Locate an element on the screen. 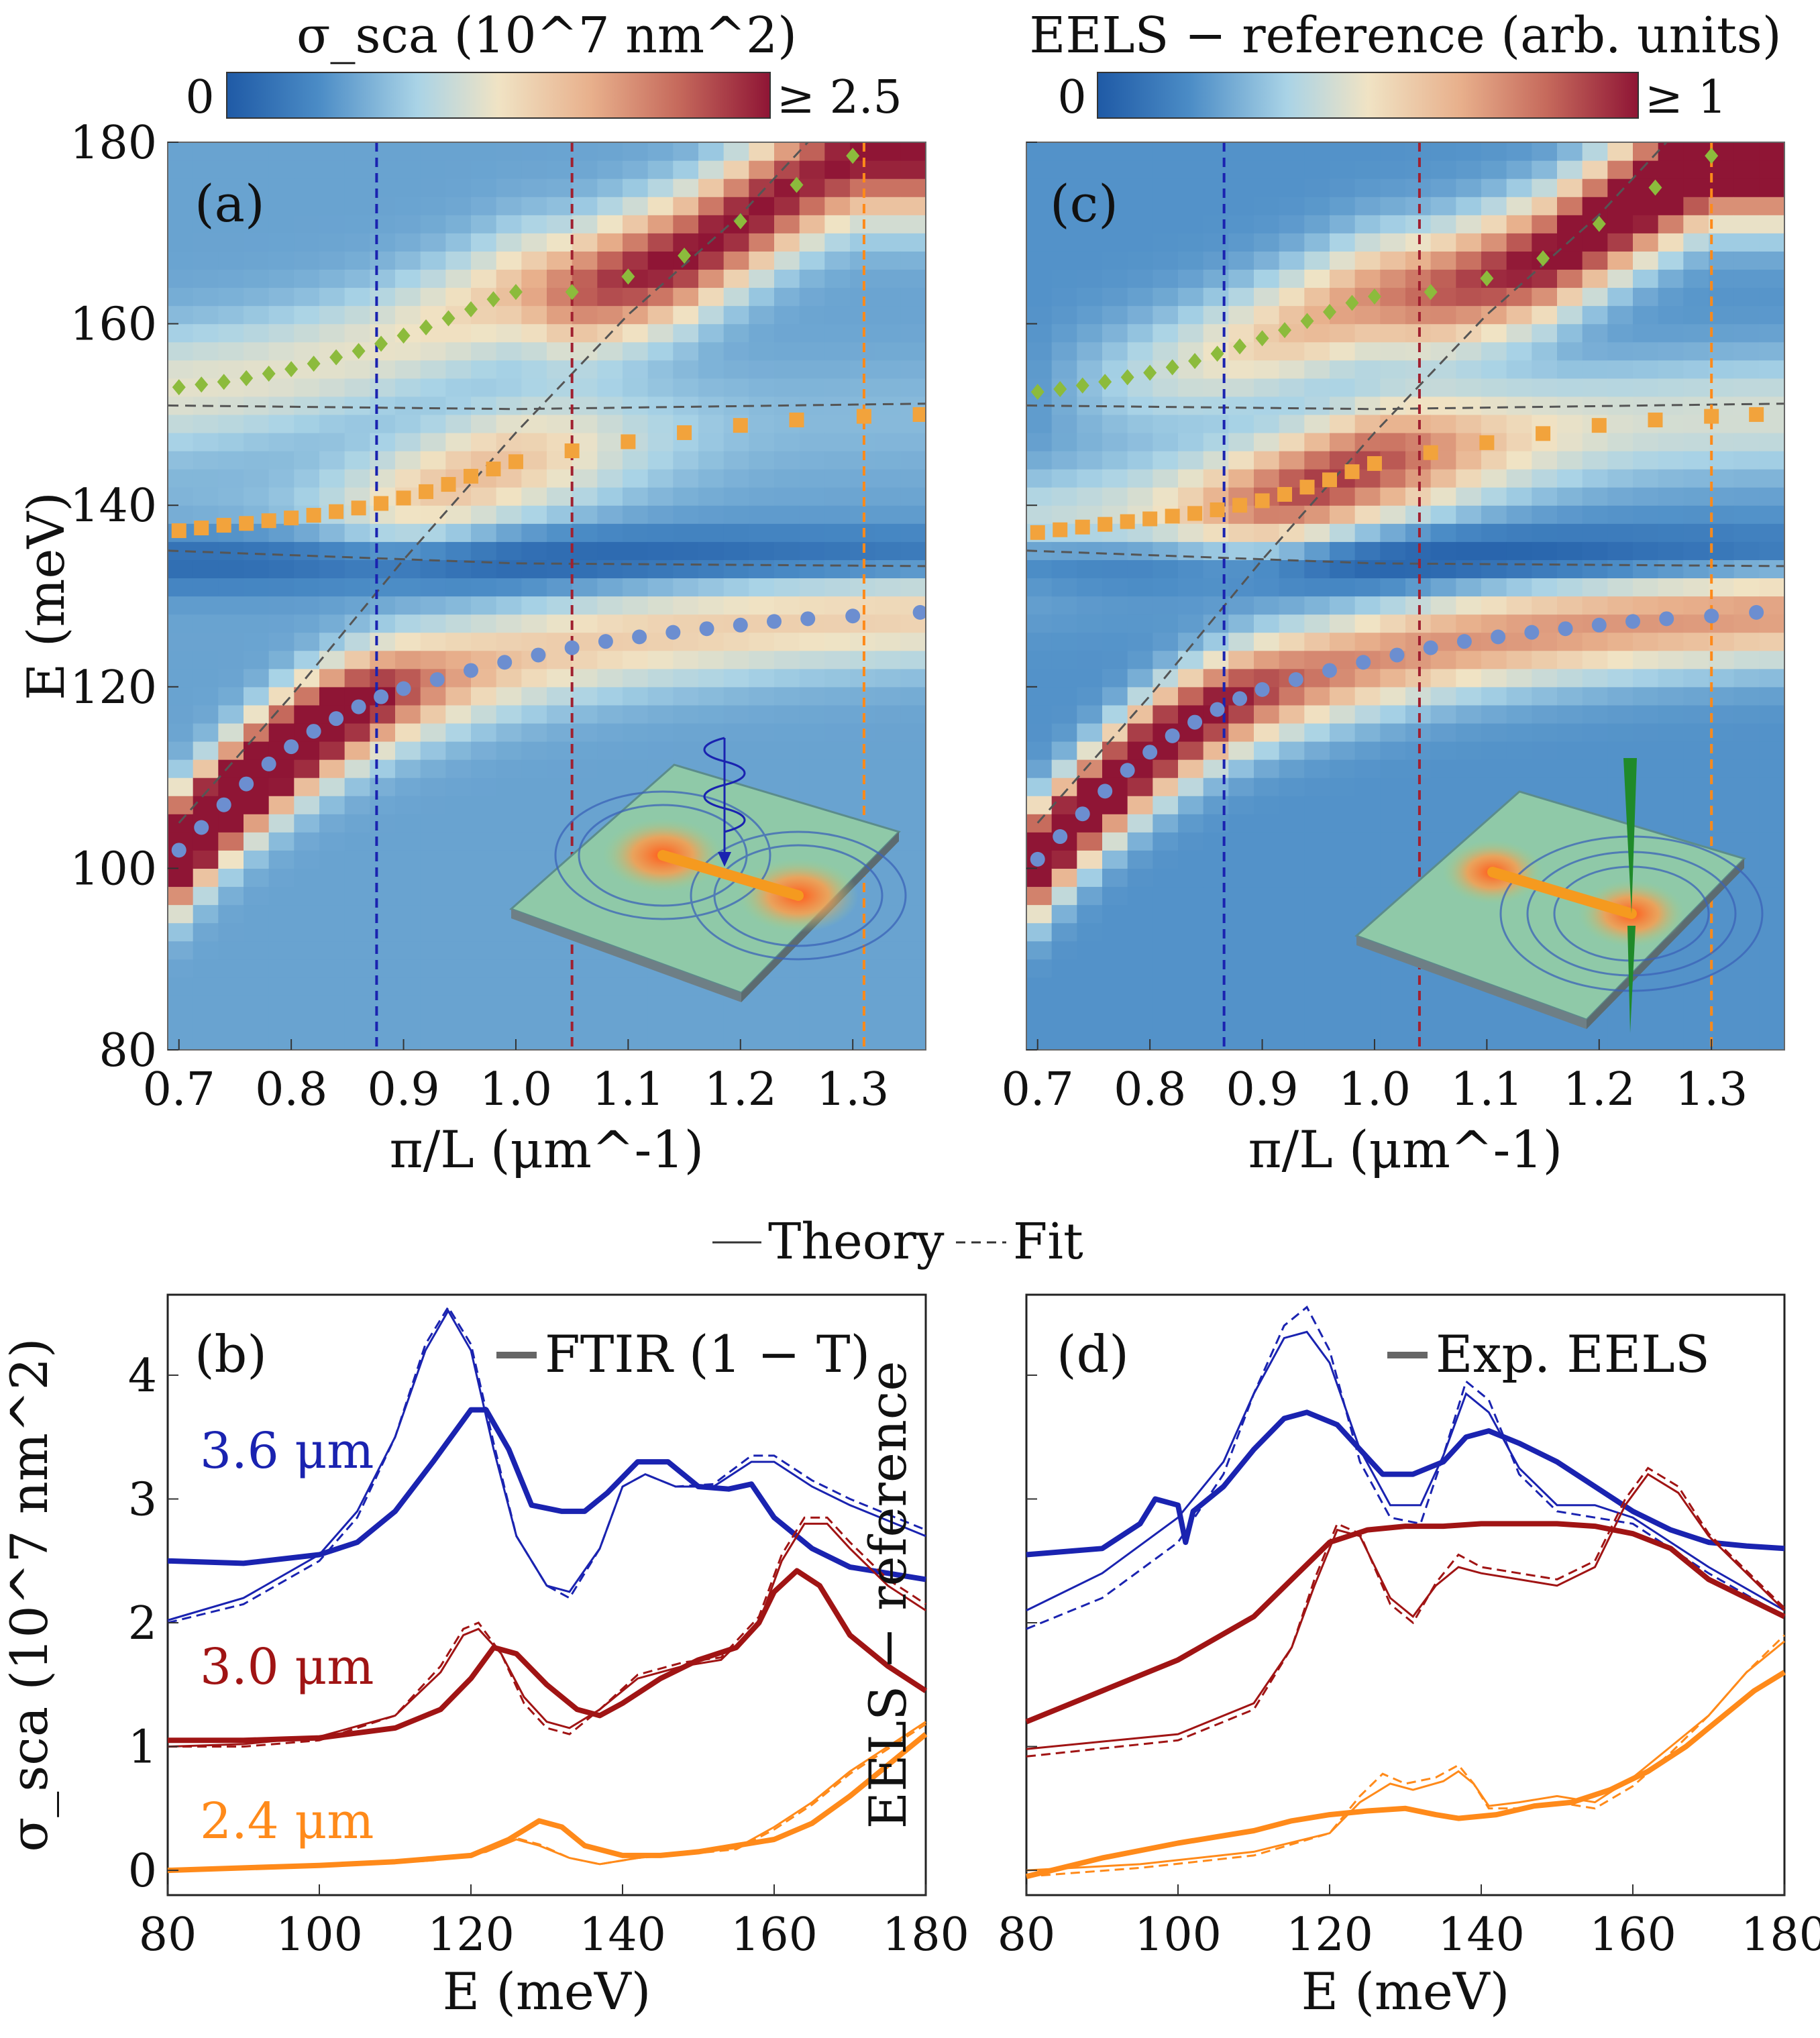  colorbar-a-title: σ_sca (10^7 nm^2) is located at coordinates (547, 35).